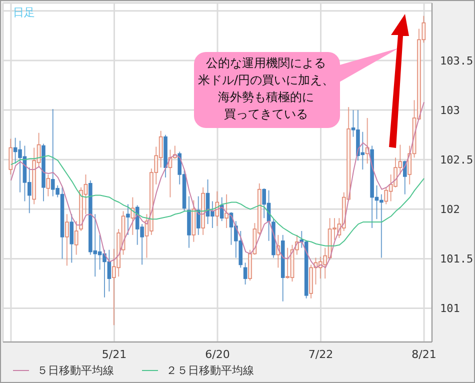 The image size is (475, 383). What do you see at coordinates (75, 370) in the screenshot?
I see `legend-label: ５日移動平均線` at bounding box center [75, 370].